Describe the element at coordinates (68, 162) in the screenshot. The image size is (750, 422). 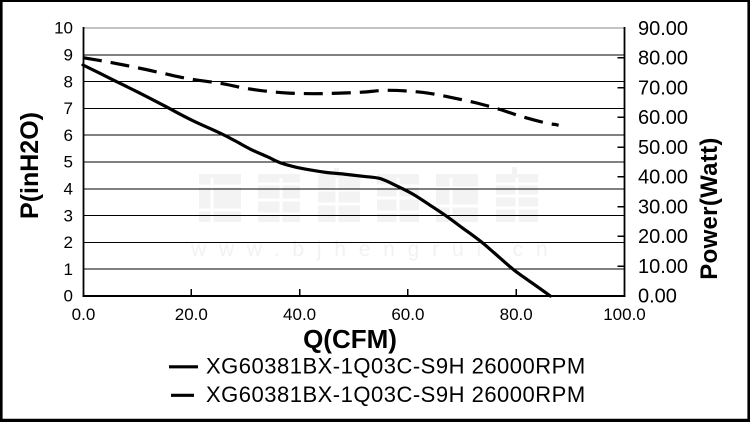
I see `svg-text: 5` at that location.